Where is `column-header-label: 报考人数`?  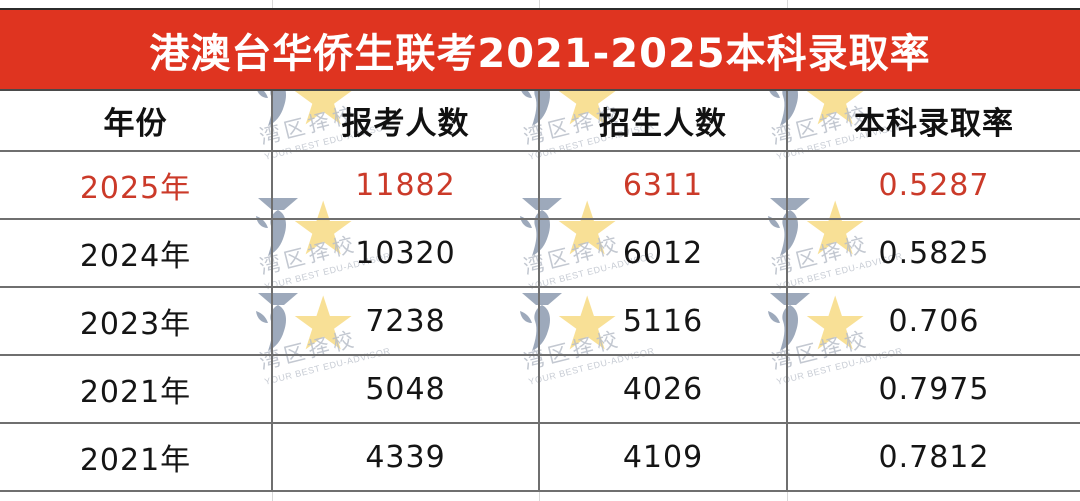 column-header-label: 报考人数 is located at coordinates (405, 124).